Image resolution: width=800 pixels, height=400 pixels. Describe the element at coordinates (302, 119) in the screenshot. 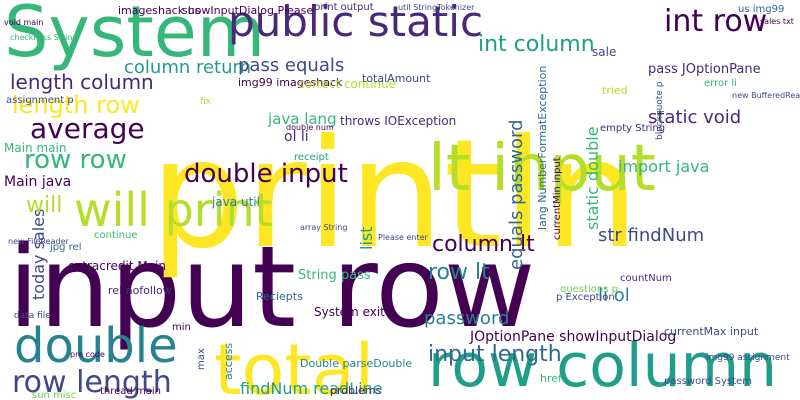

I see `word: java lang` at that location.